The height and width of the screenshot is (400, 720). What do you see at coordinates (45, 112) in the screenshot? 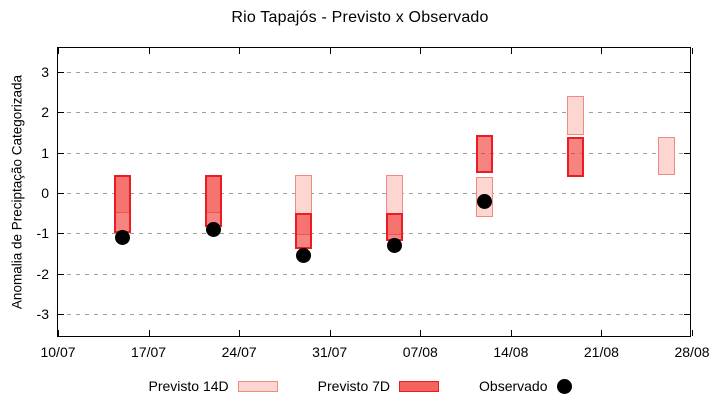
I see `y-tick-label: 2` at bounding box center [45, 112].